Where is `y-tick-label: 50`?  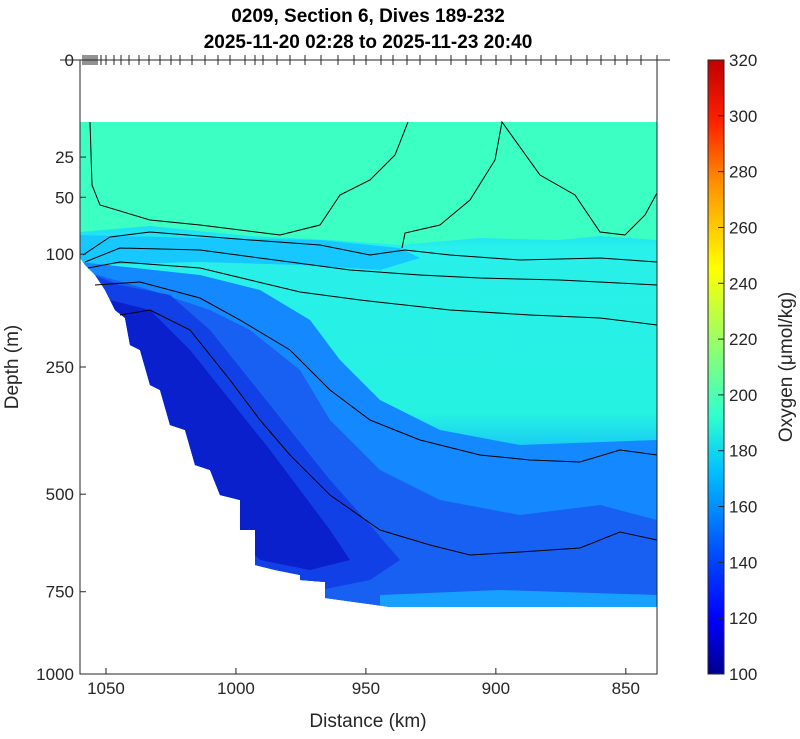 y-tick-label: 50 is located at coordinates (64, 197).